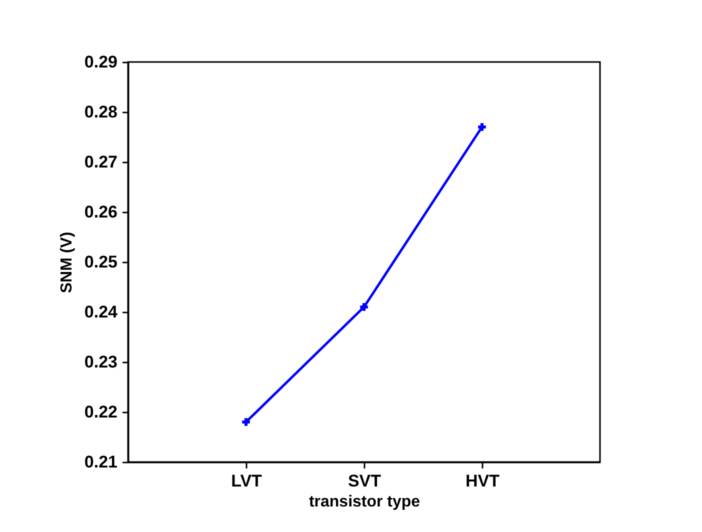 The image size is (702, 532). Describe the element at coordinates (364, 502) in the screenshot. I see `x-axis-title: transistor type` at that location.